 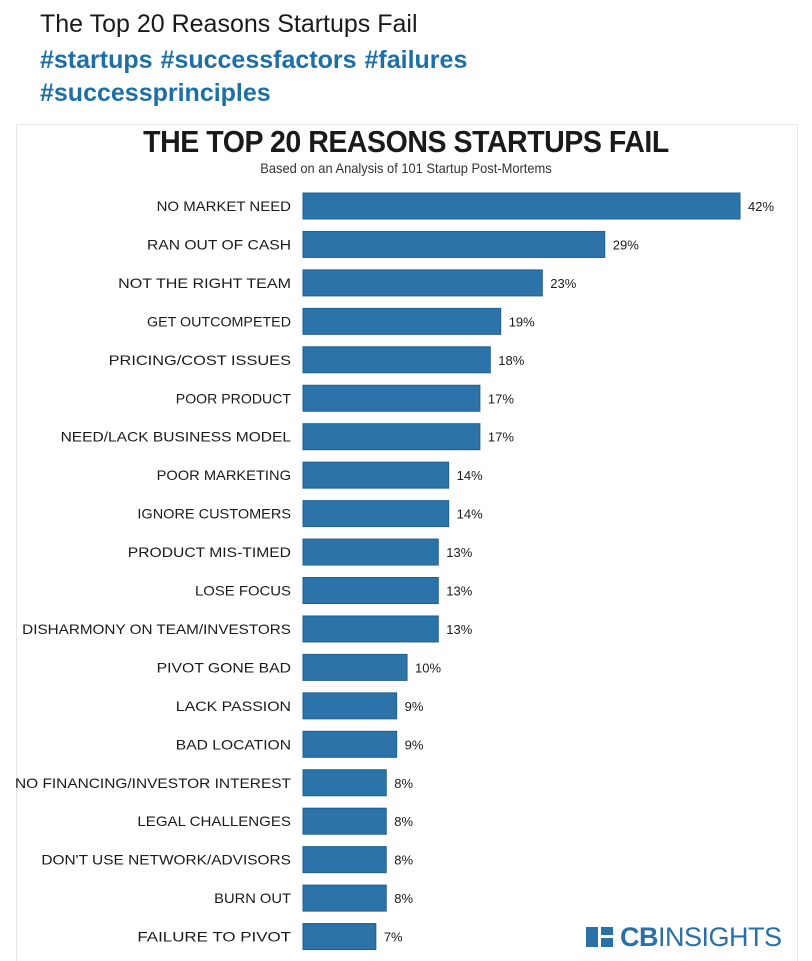 I want to click on hashtag-link: #successfactors, so click(x=258, y=60).